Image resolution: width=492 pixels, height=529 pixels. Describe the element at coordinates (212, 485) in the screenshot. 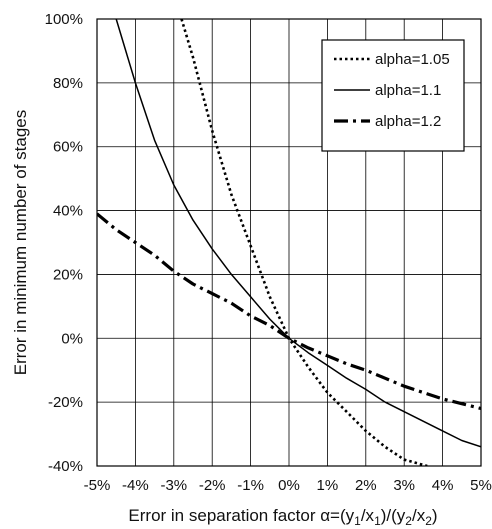

I see `x-tick-label: -2%` at that location.